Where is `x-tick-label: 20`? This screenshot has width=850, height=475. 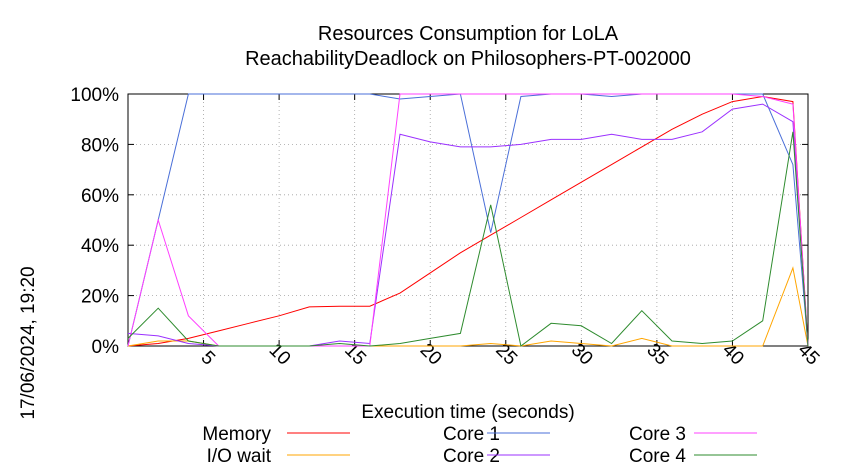
x-tick-label: 20 is located at coordinates (431, 355).